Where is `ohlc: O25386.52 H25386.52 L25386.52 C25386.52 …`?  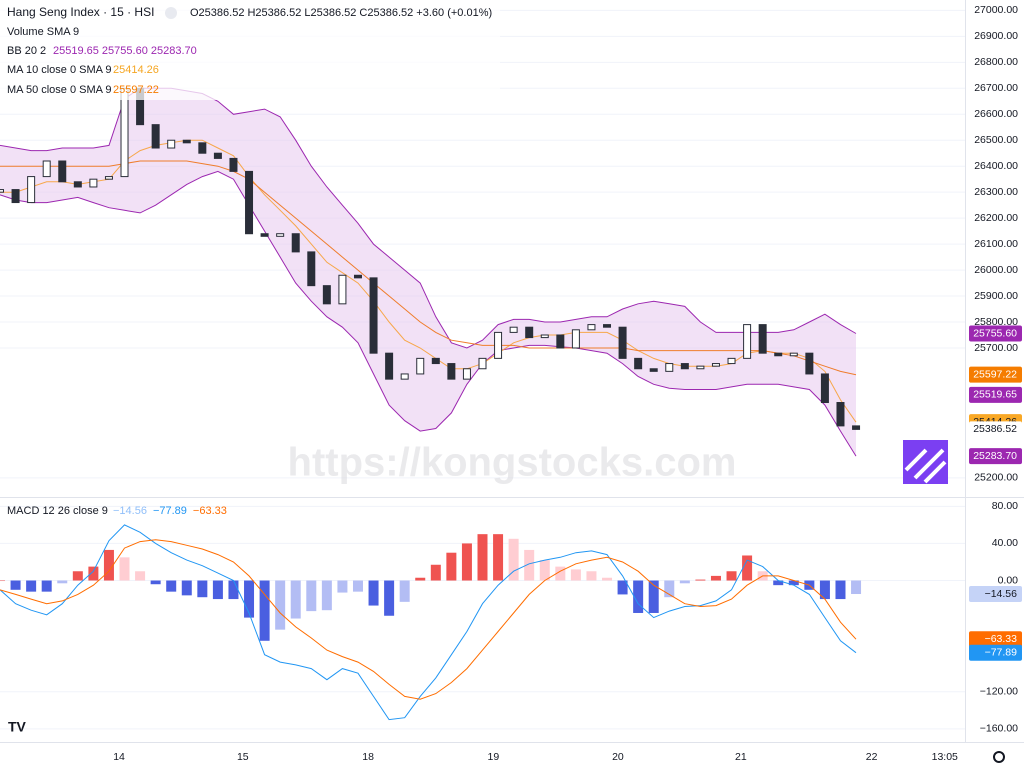
ohlc: O25386.52 H25386.52 L25386.52 C25386.52 … is located at coordinates (341, 13).